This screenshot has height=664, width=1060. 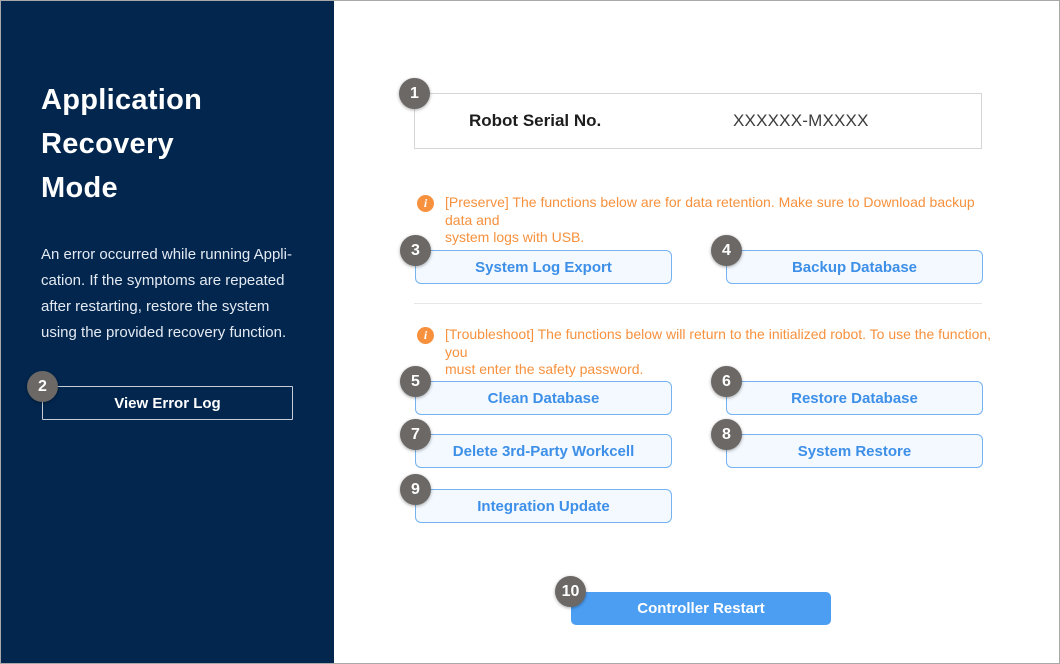 I want to click on step-badge-7: 7, so click(x=415, y=434).